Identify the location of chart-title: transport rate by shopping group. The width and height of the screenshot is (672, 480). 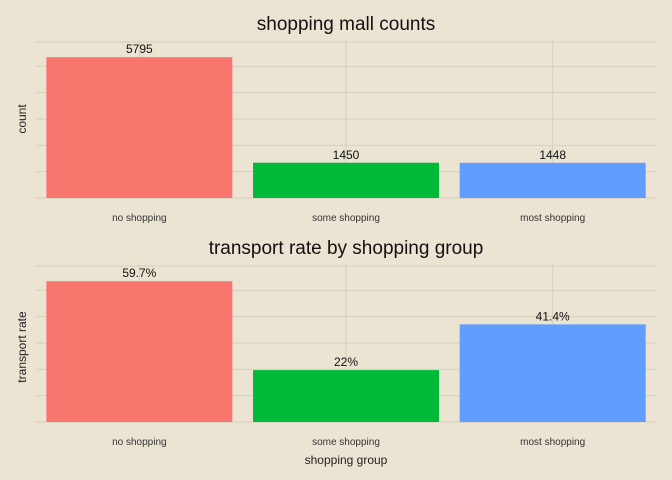
(346, 248).